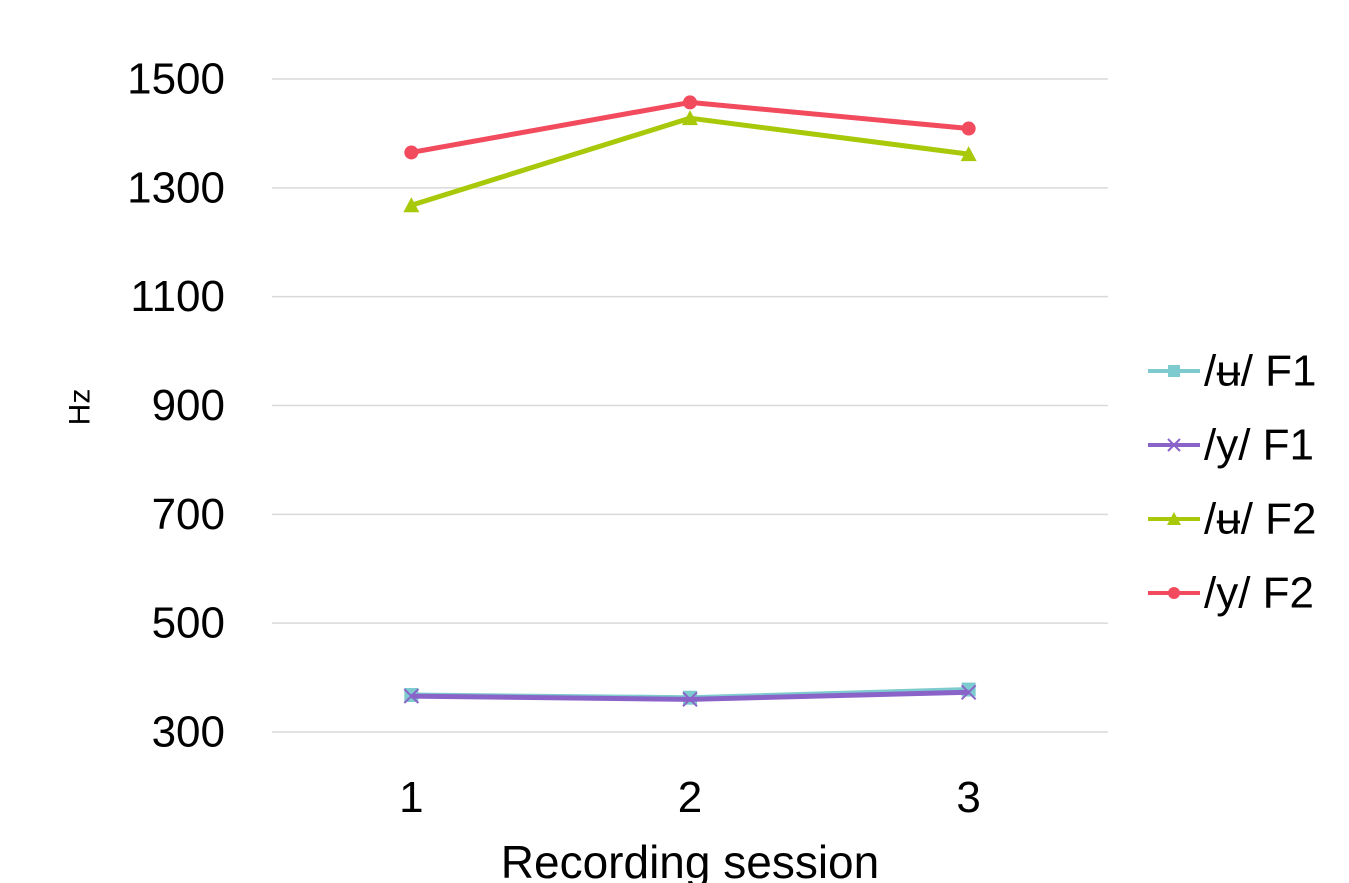 The height and width of the screenshot is (883, 1349). What do you see at coordinates (176, 187) in the screenshot?
I see `y-tick-label: 1300` at bounding box center [176, 187].